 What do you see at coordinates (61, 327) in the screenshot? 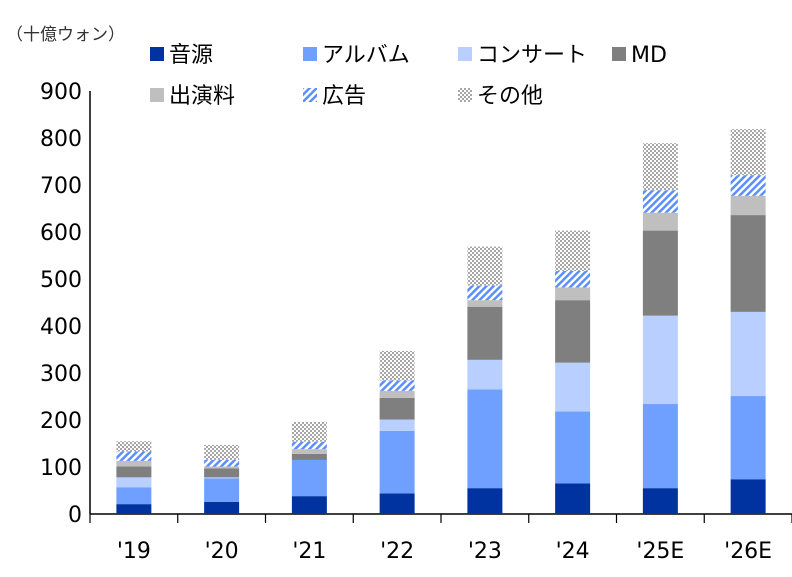
I see `y-tick-label: 400` at bounding box center [61, 327].